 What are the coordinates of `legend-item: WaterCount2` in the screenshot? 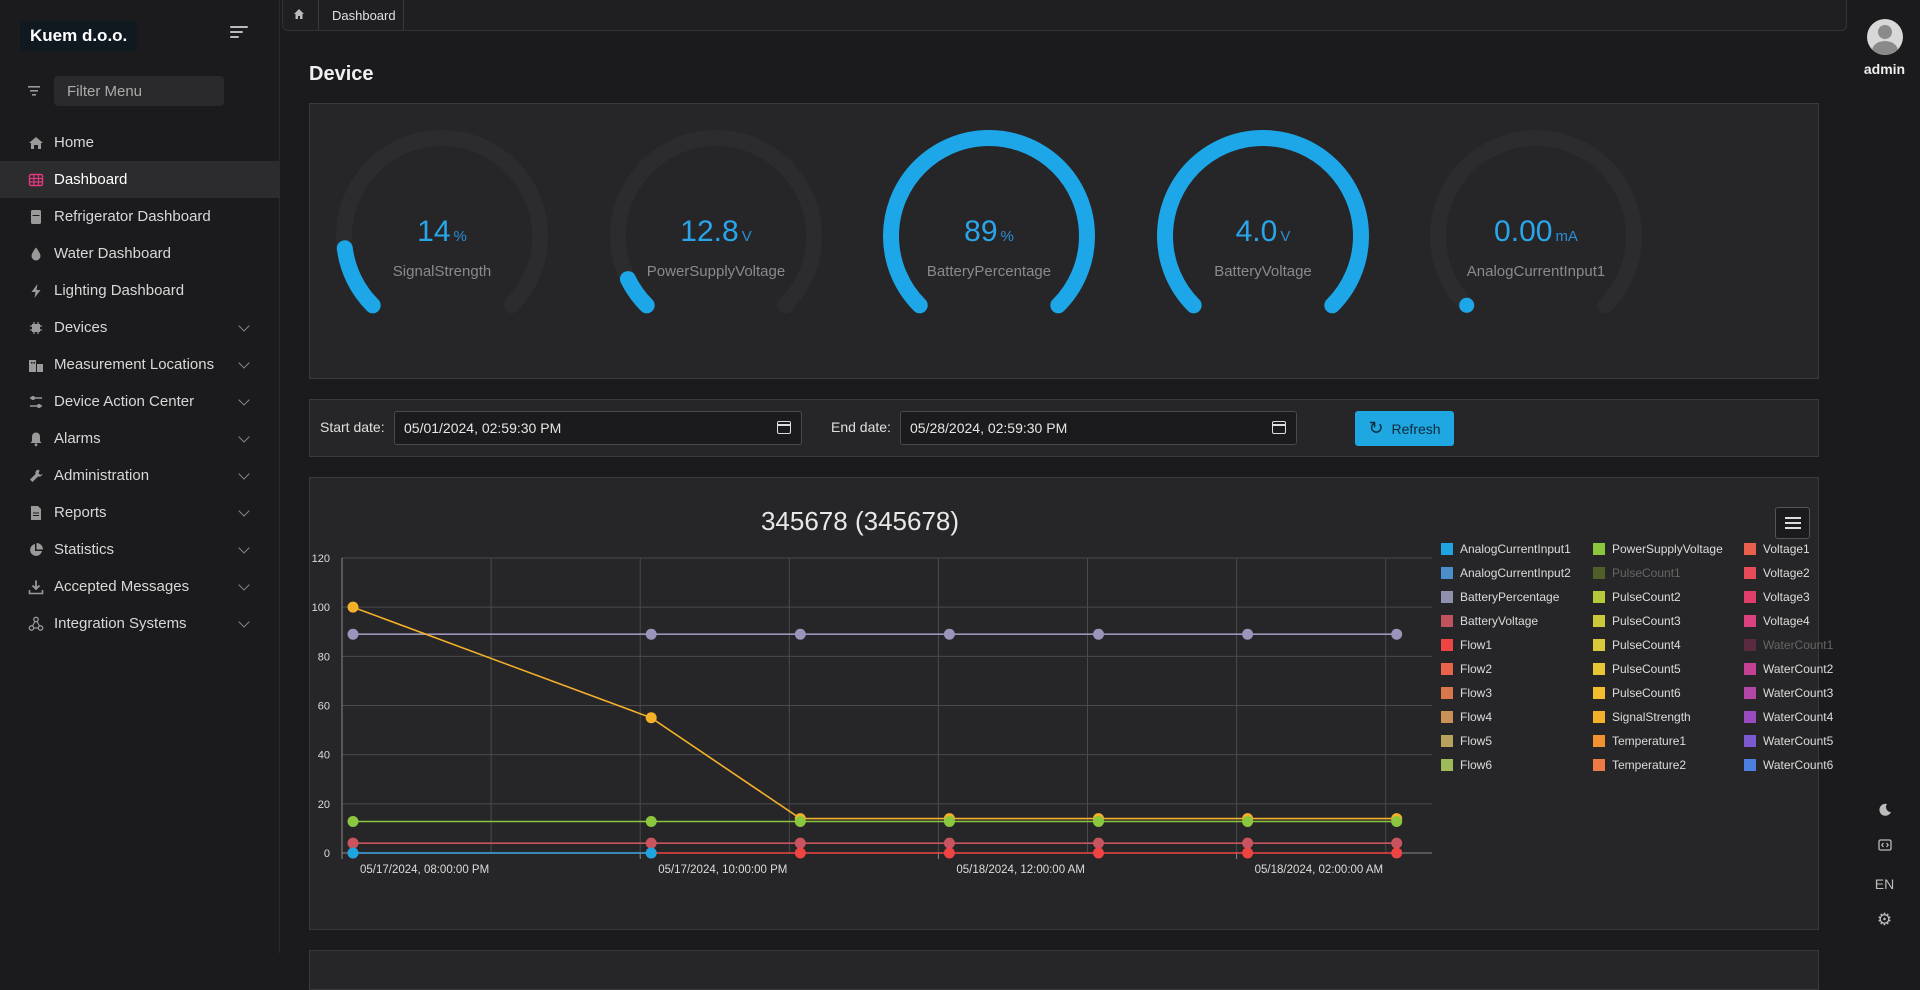 It's located at (1788, 669).